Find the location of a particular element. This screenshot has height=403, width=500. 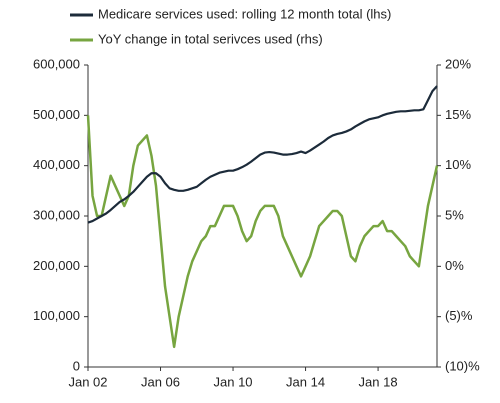

y2-tick-label: 0% is located at coordinates (454, 265).